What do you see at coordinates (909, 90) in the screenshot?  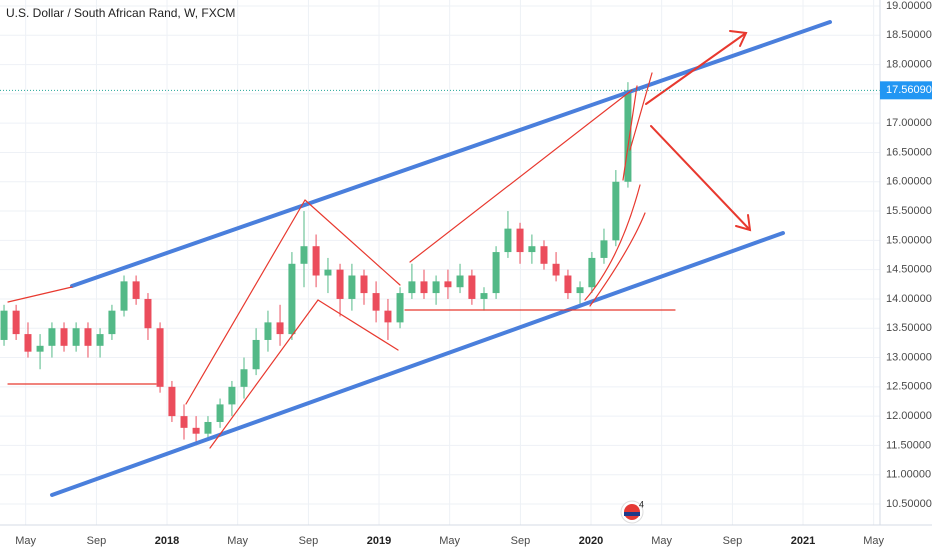 I see `last-price-label: 17.56090` at bounding box center [909, 90].